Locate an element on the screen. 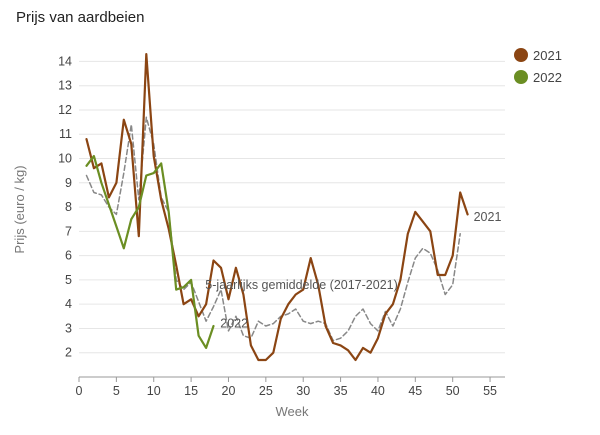 The image size is (600, 435). annotation-label-2021: 2021 is located at coordinates (488, 217).